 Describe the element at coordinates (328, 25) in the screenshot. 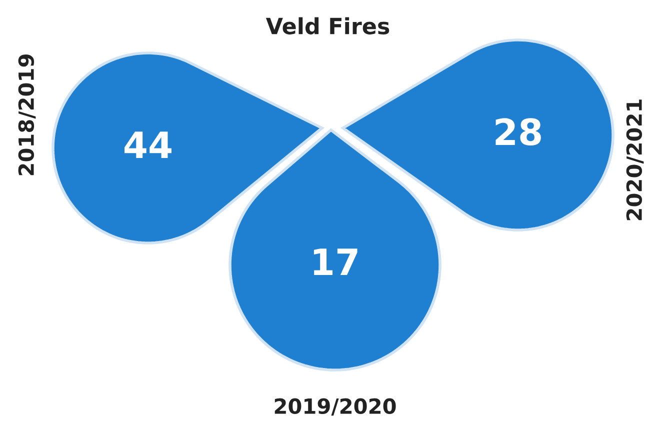

I see `text: Veld Fires` at that location.